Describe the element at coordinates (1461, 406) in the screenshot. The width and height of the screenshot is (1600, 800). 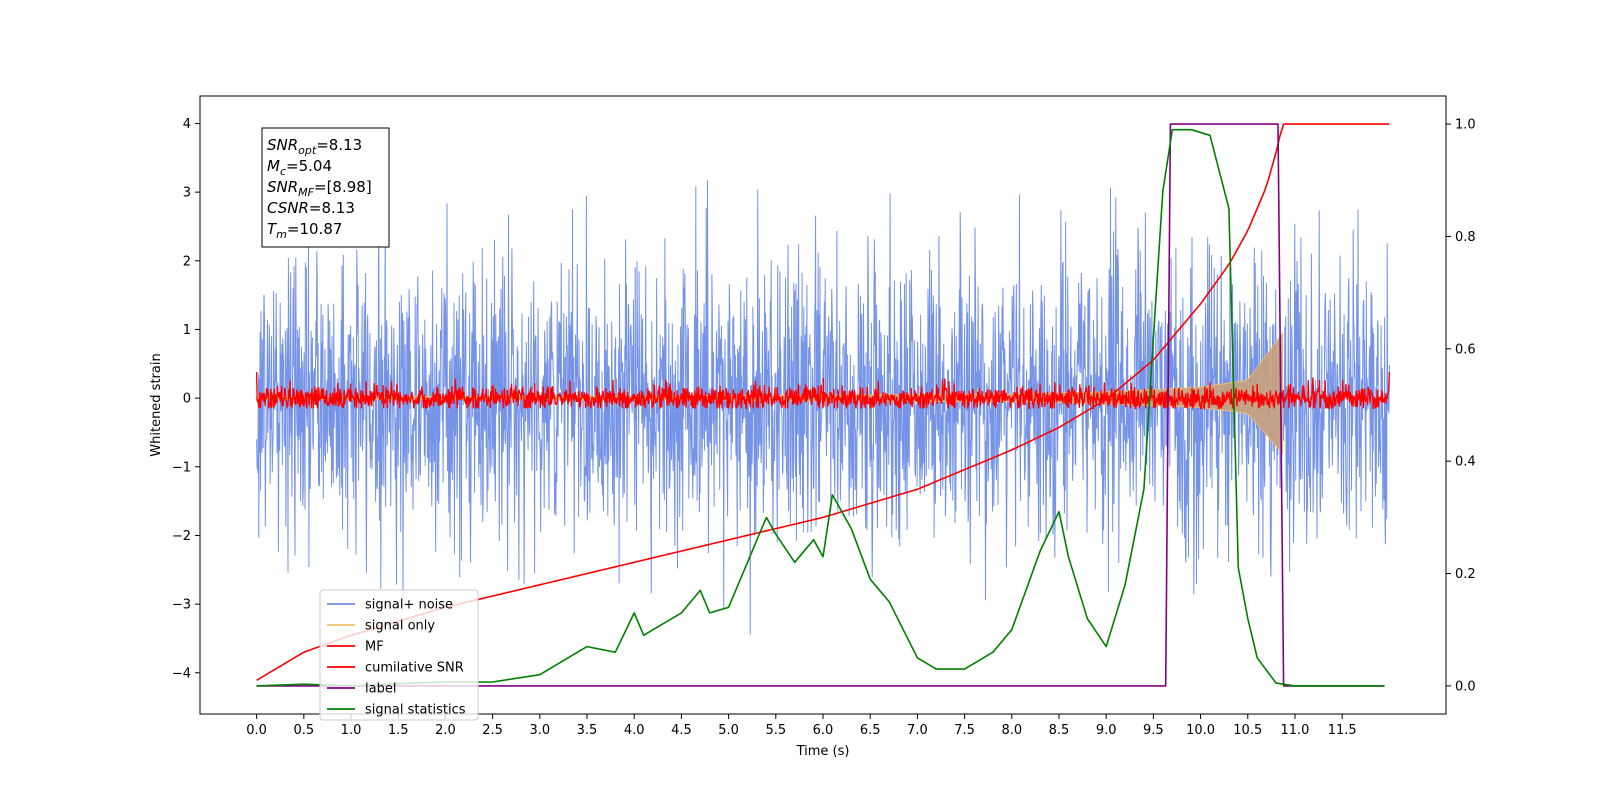
I see `y-axis-right: 1.0 0.8 0.6 0.4 0.2 0.0` at that location.